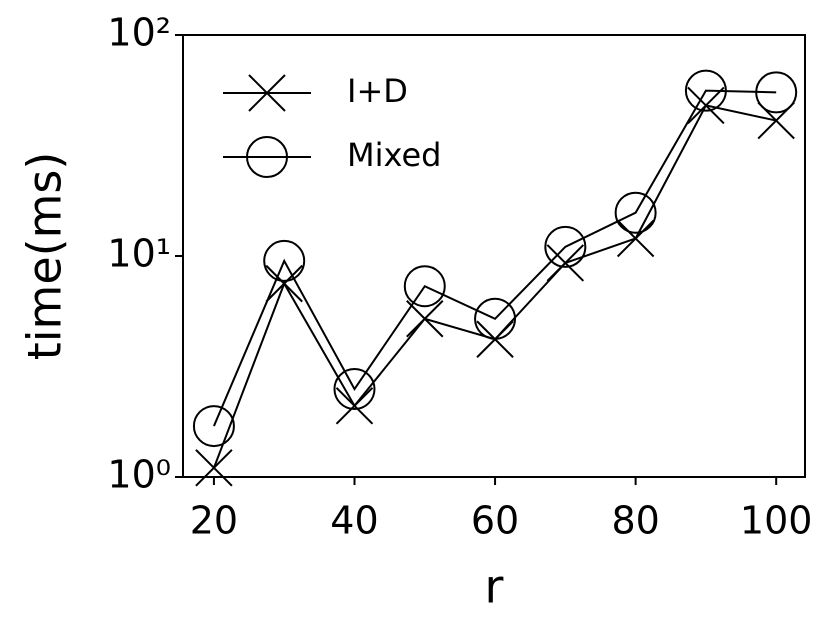 Image resolution: width=832 pixels, height=624 pixels. Describe the element at coordinates (45, 256) in the screenshot. I see `y-axis-label: time(ms)` at that location.